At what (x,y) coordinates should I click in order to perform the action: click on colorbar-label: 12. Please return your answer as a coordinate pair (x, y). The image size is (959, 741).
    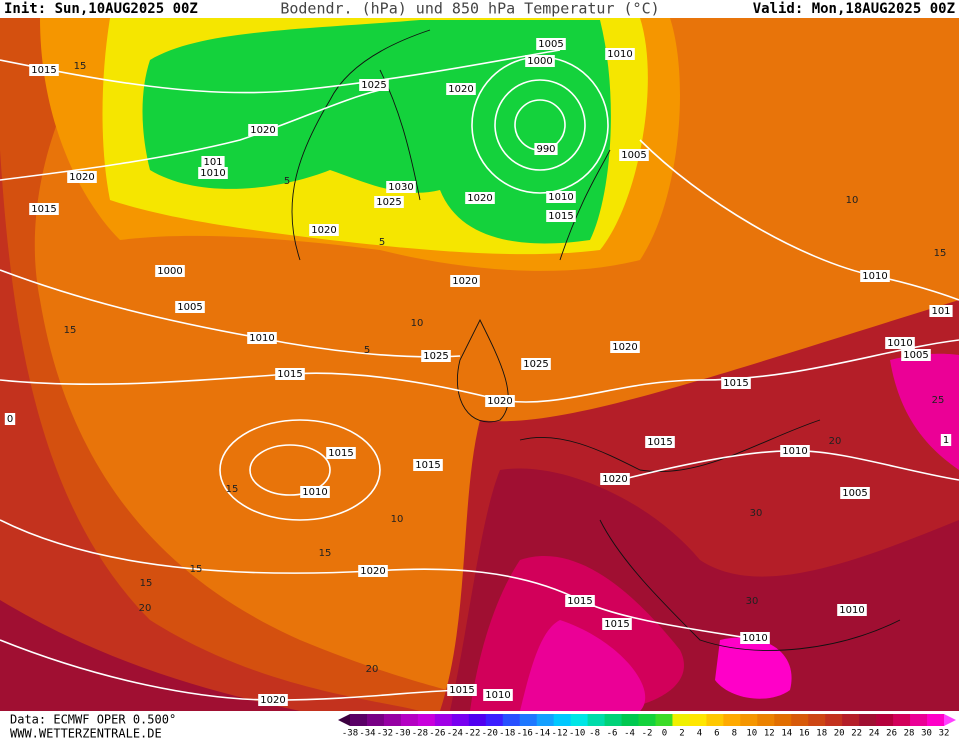
    Looking at the image, I should click on (769, 734).